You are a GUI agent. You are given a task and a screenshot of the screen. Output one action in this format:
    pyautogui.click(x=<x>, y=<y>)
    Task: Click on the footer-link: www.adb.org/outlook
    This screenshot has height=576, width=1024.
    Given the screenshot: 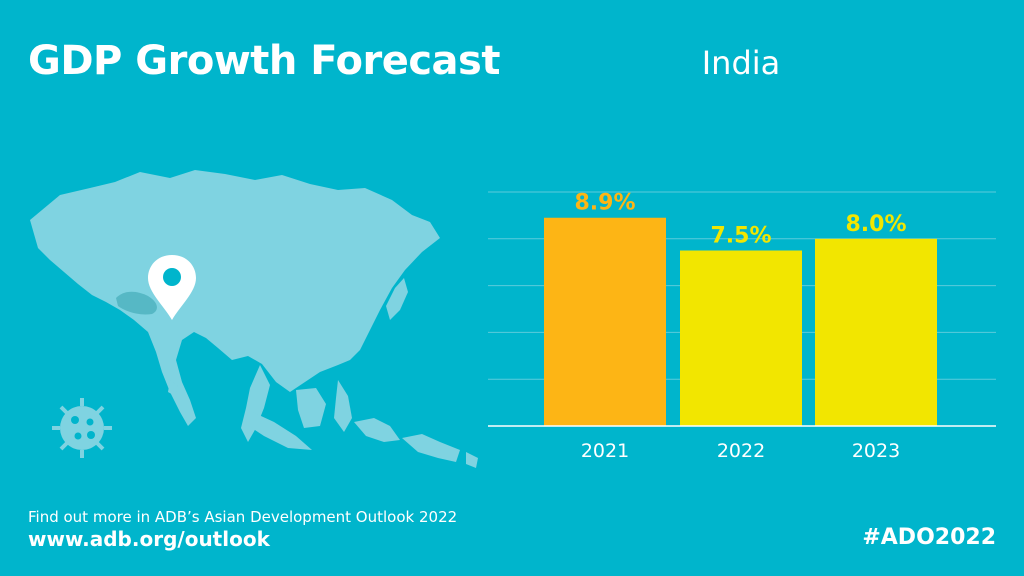 What is the action you would take?
    pyautogui.click(x=149, y=539)
    